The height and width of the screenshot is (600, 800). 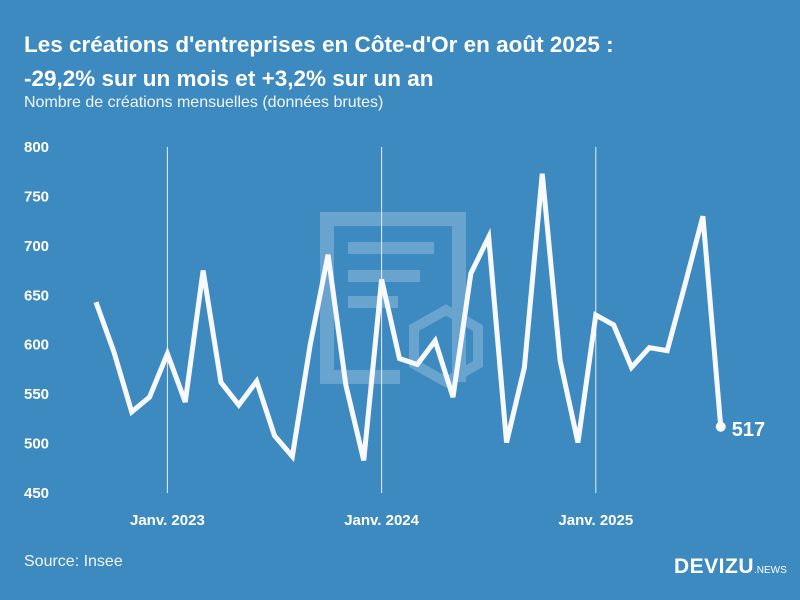 I want to click on y-tick-label: 600, so click(x=36, y=345).